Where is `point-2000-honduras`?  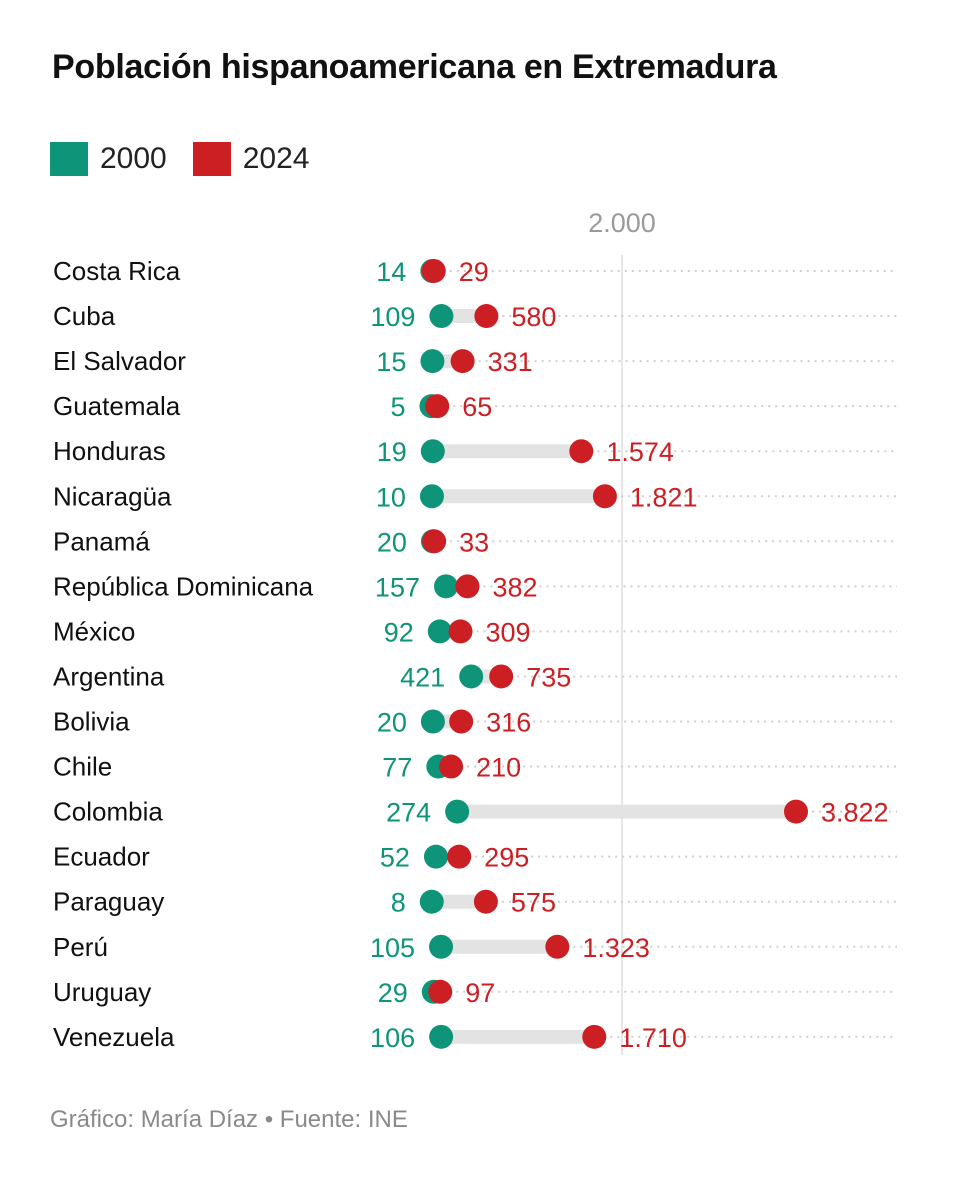
point-2000-honduras is located at coordinates (432, 451).